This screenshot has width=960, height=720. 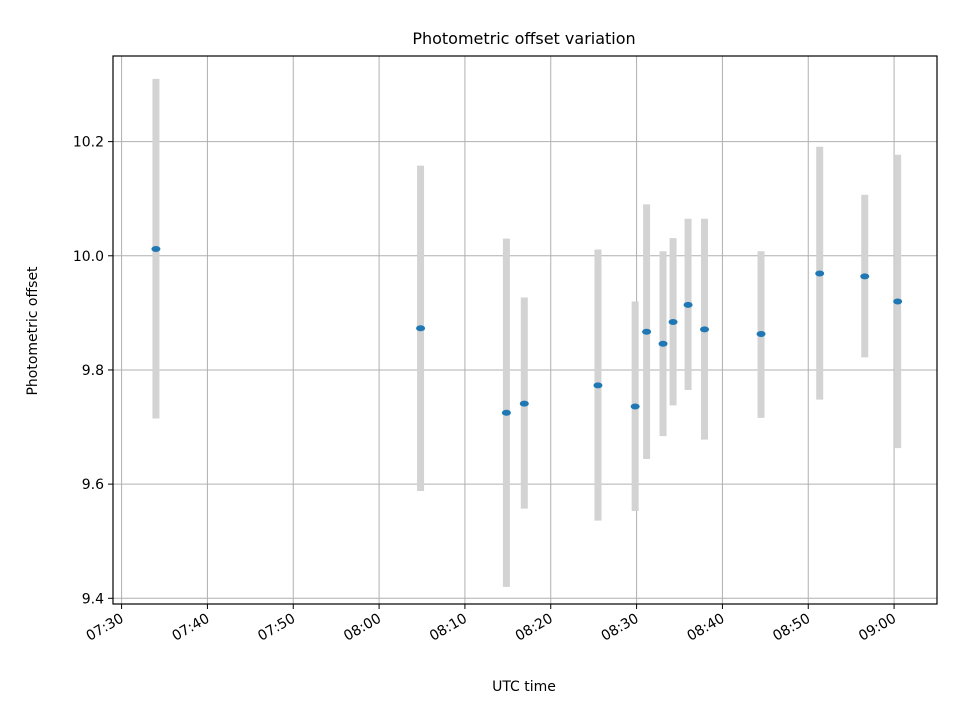 I want to click on x-tick-label: 07:30, so click(x=105, y=628).